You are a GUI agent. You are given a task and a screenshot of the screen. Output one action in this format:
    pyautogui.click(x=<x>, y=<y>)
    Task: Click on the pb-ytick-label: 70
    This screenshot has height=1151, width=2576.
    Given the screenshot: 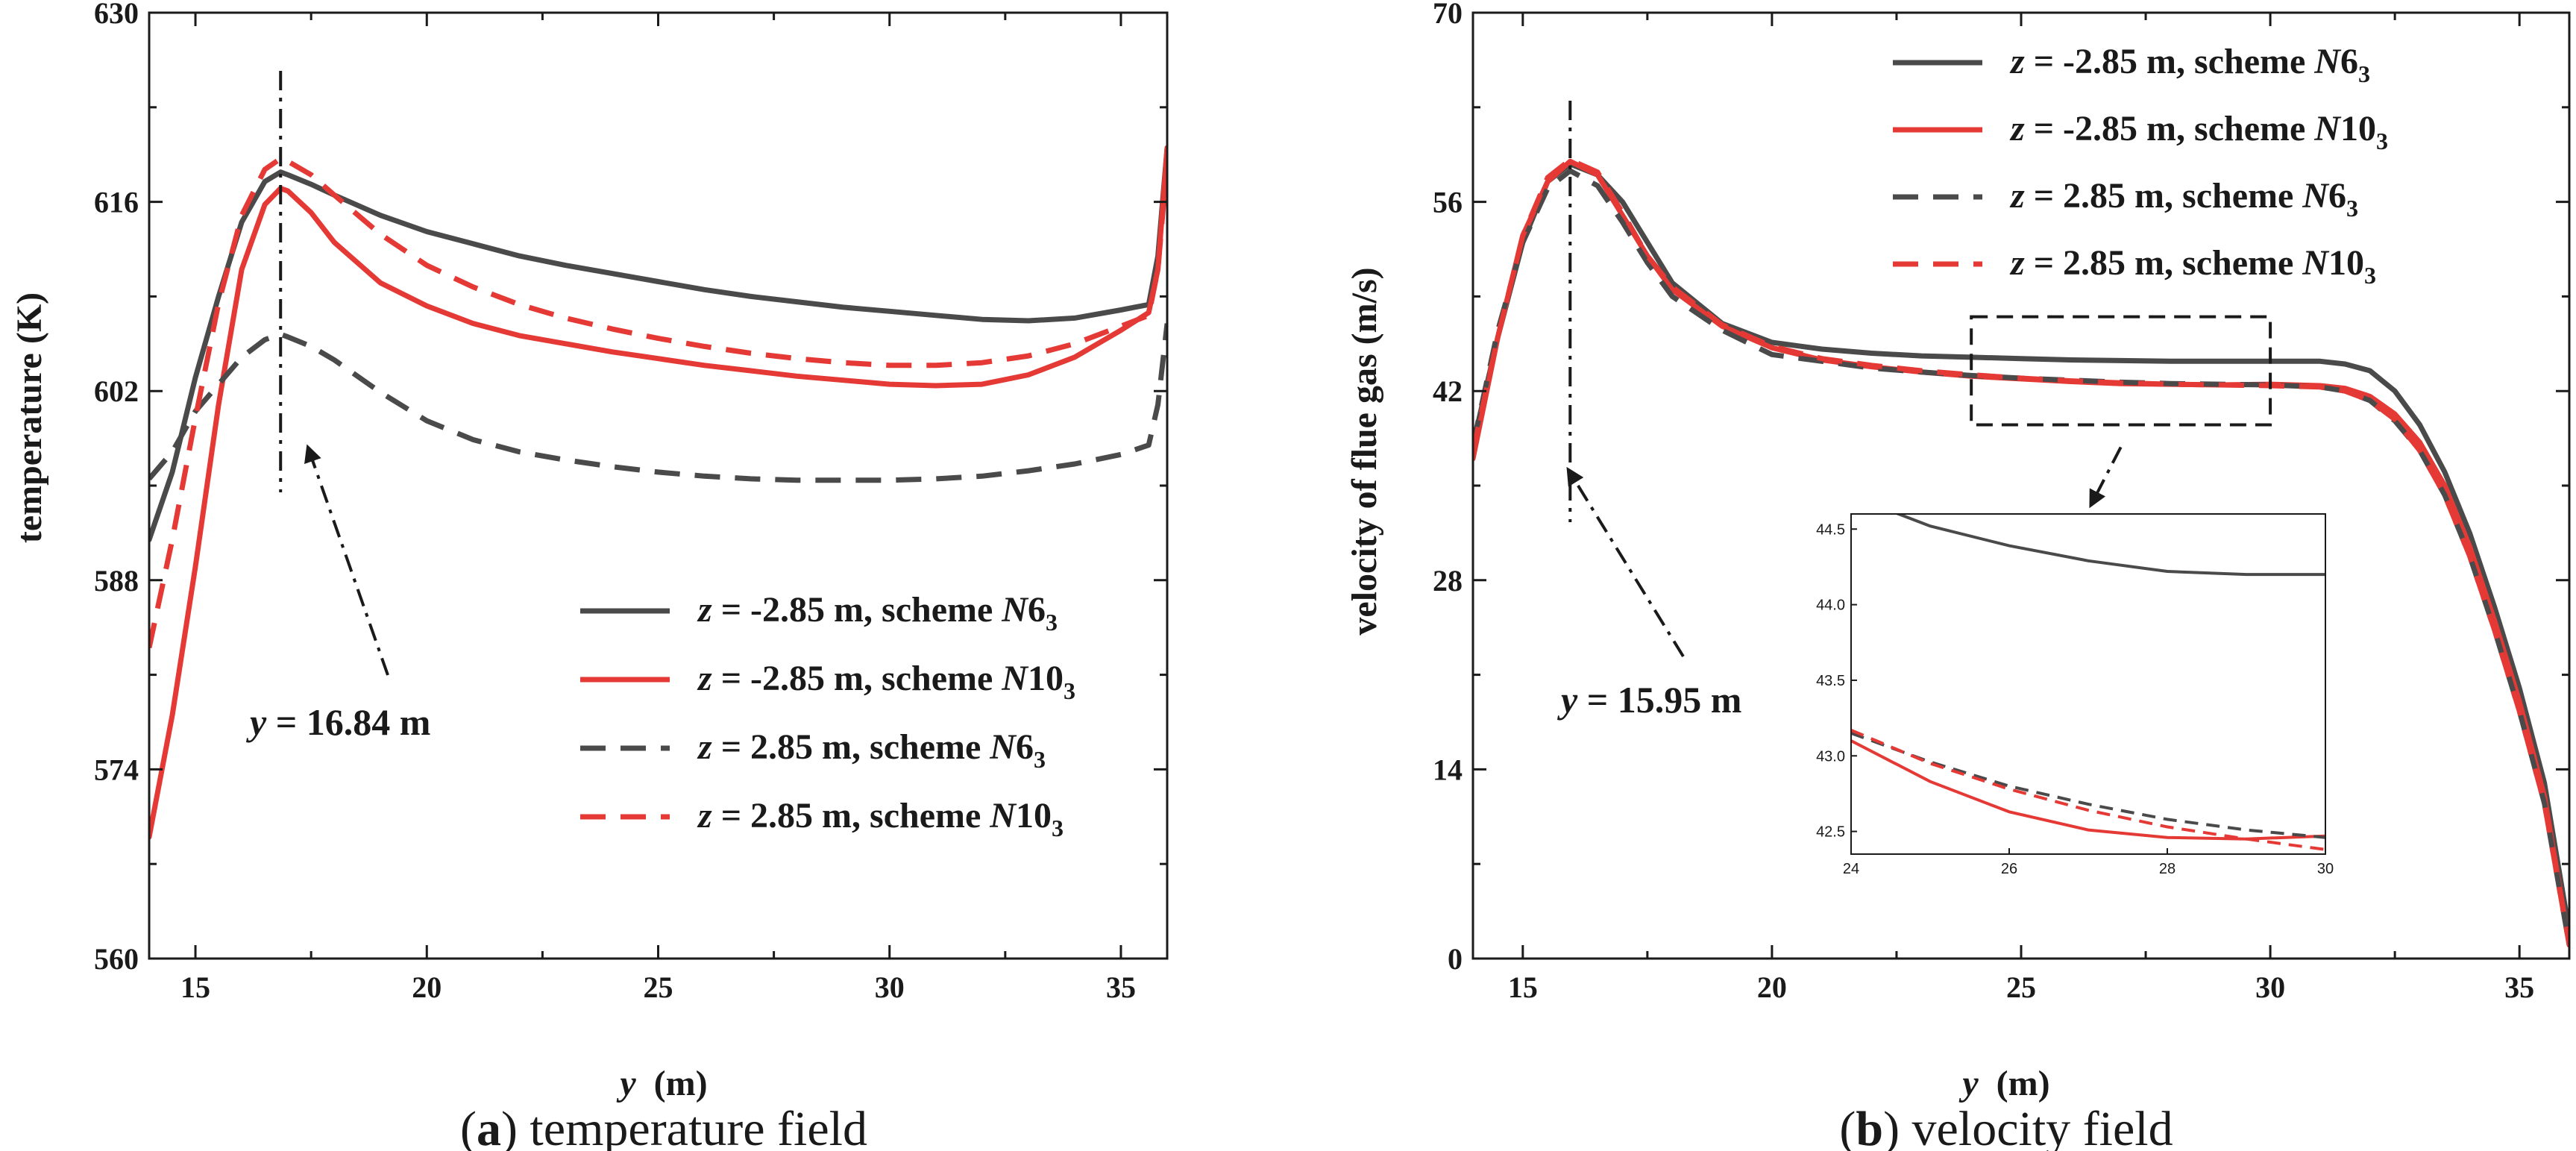 What is the action you would take?
    pyautogui.click(x=1448, y=15)
    